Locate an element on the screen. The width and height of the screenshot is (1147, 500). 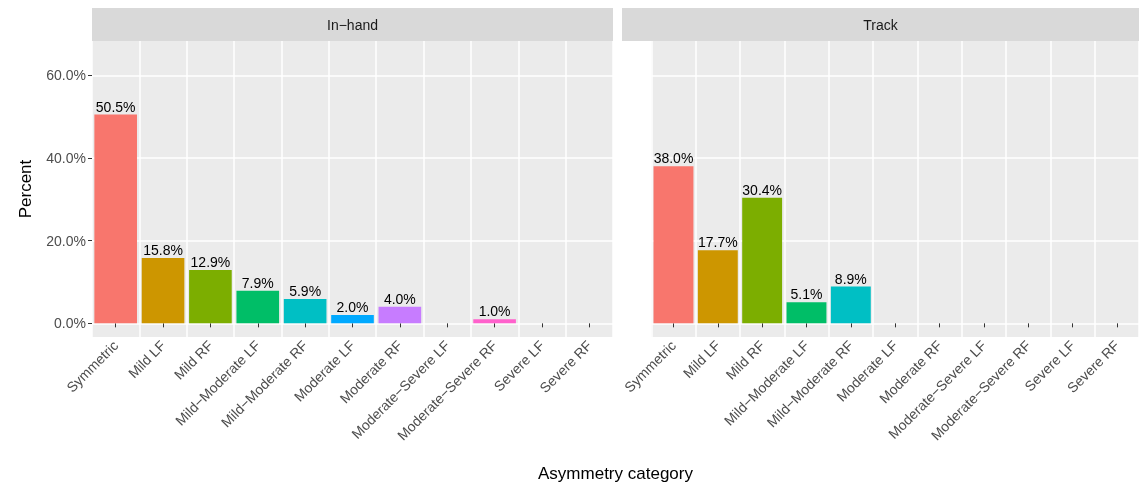
data-label: 38.0% is located at coordinates (673, 158).